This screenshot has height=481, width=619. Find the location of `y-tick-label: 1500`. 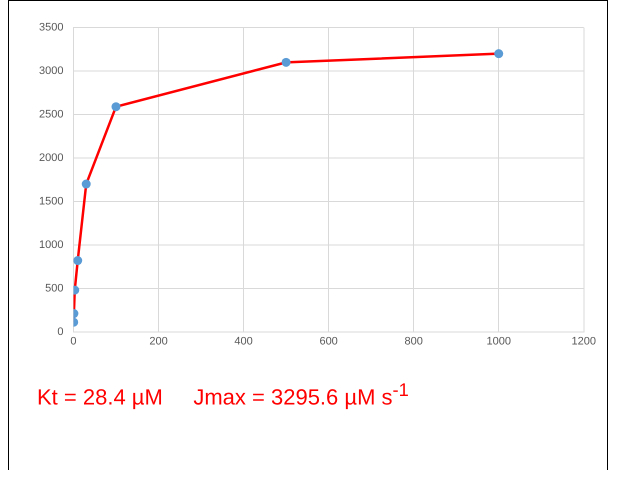

y-tick-label: 1500 is located at coordinates (51, 201).